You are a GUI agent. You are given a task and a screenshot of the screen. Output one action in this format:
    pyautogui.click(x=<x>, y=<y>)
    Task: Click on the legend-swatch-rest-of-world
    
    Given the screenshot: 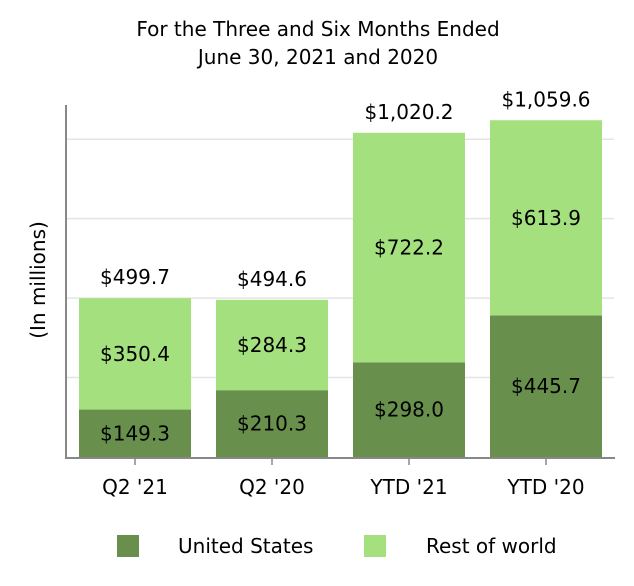 What is the action you would take?
    pyautogui.click(x=375, y=546)
    